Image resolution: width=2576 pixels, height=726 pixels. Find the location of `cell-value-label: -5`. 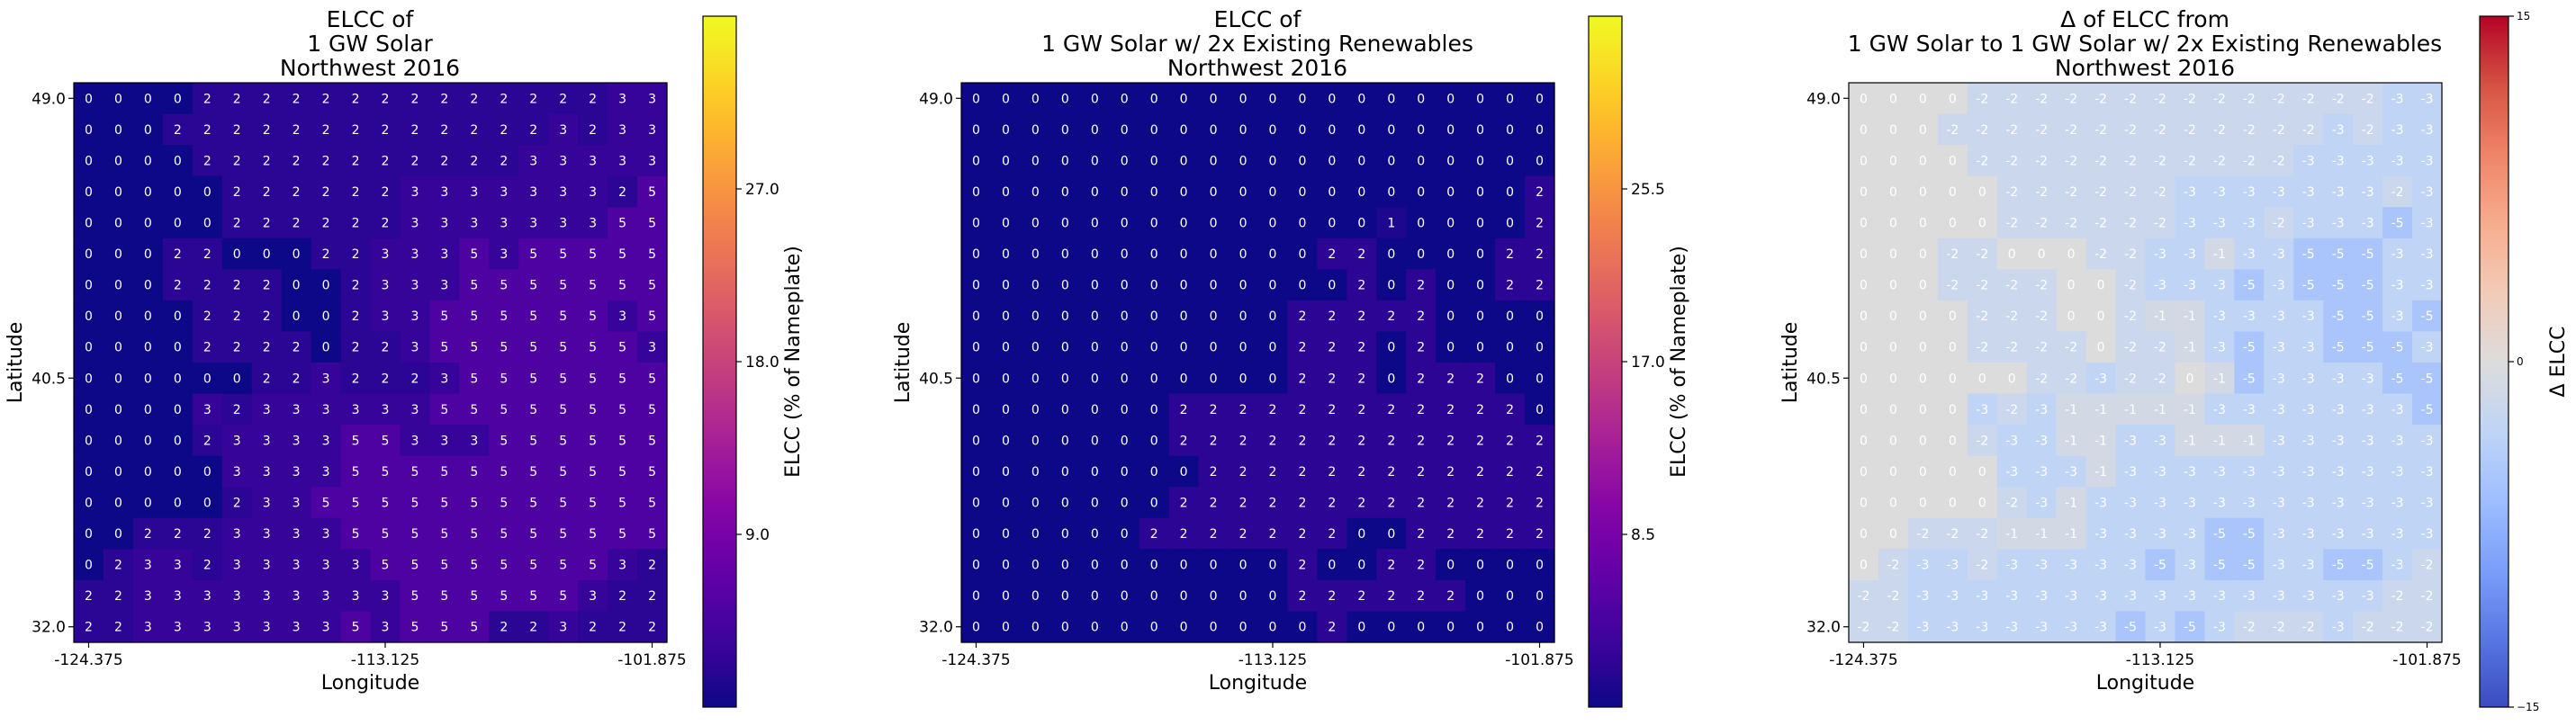

cell-value-label: -5 is located at coordinates (2190, 628).